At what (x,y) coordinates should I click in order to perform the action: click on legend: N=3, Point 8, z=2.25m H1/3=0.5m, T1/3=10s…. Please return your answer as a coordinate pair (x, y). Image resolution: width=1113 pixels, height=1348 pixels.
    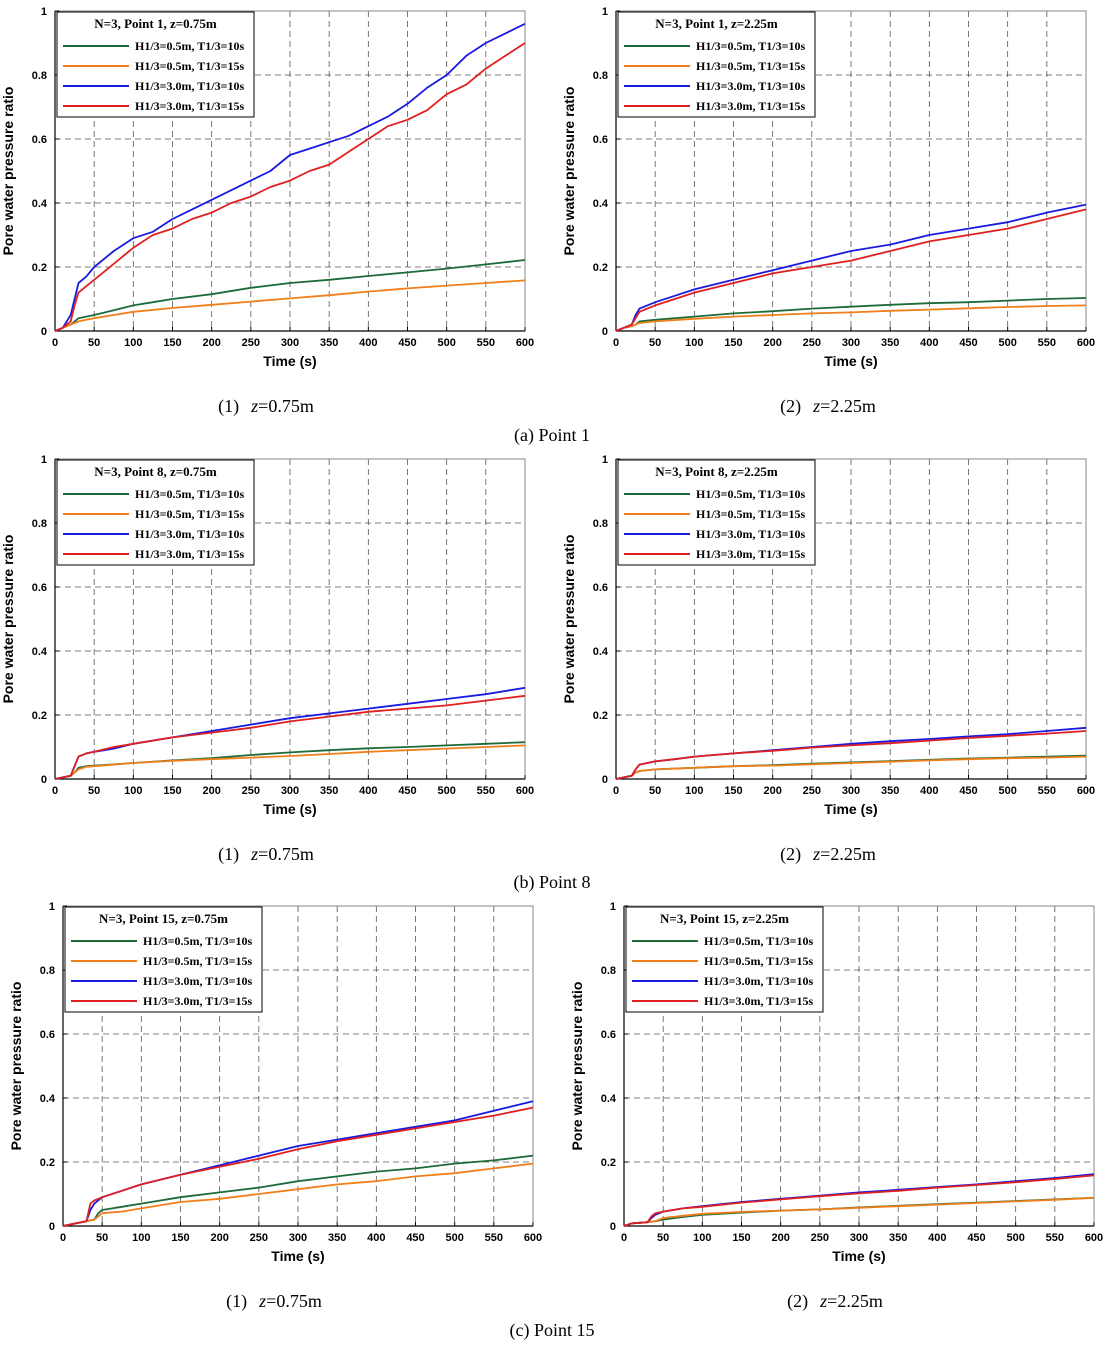
    Looking at the image, I should click on (716, 512).